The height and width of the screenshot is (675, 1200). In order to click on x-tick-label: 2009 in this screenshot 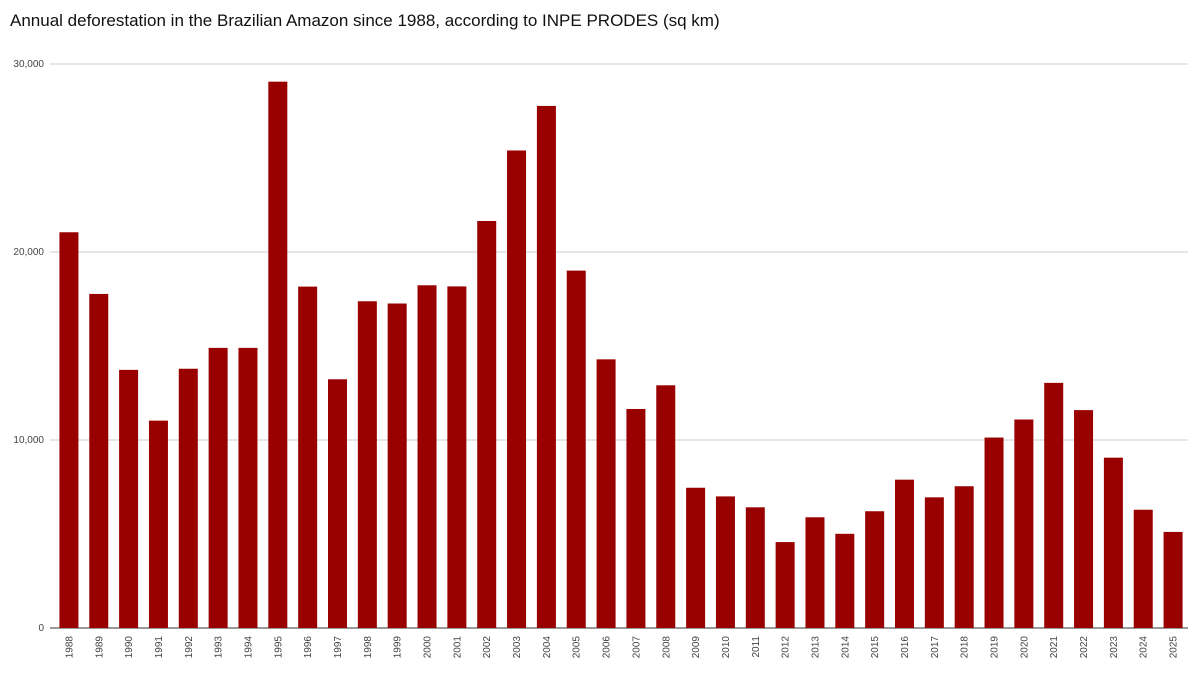, I will do `click(696, 647)`.